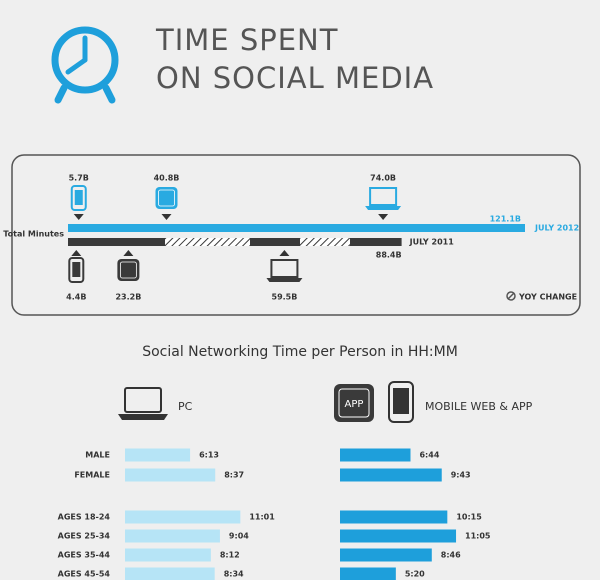 Image resolution: width=600 pixels, height=580 pixels. What do you see at coordinates (556, 228) in the screenshot?
I see `series-label: JULY 2012` at bounding box center [556, 228].